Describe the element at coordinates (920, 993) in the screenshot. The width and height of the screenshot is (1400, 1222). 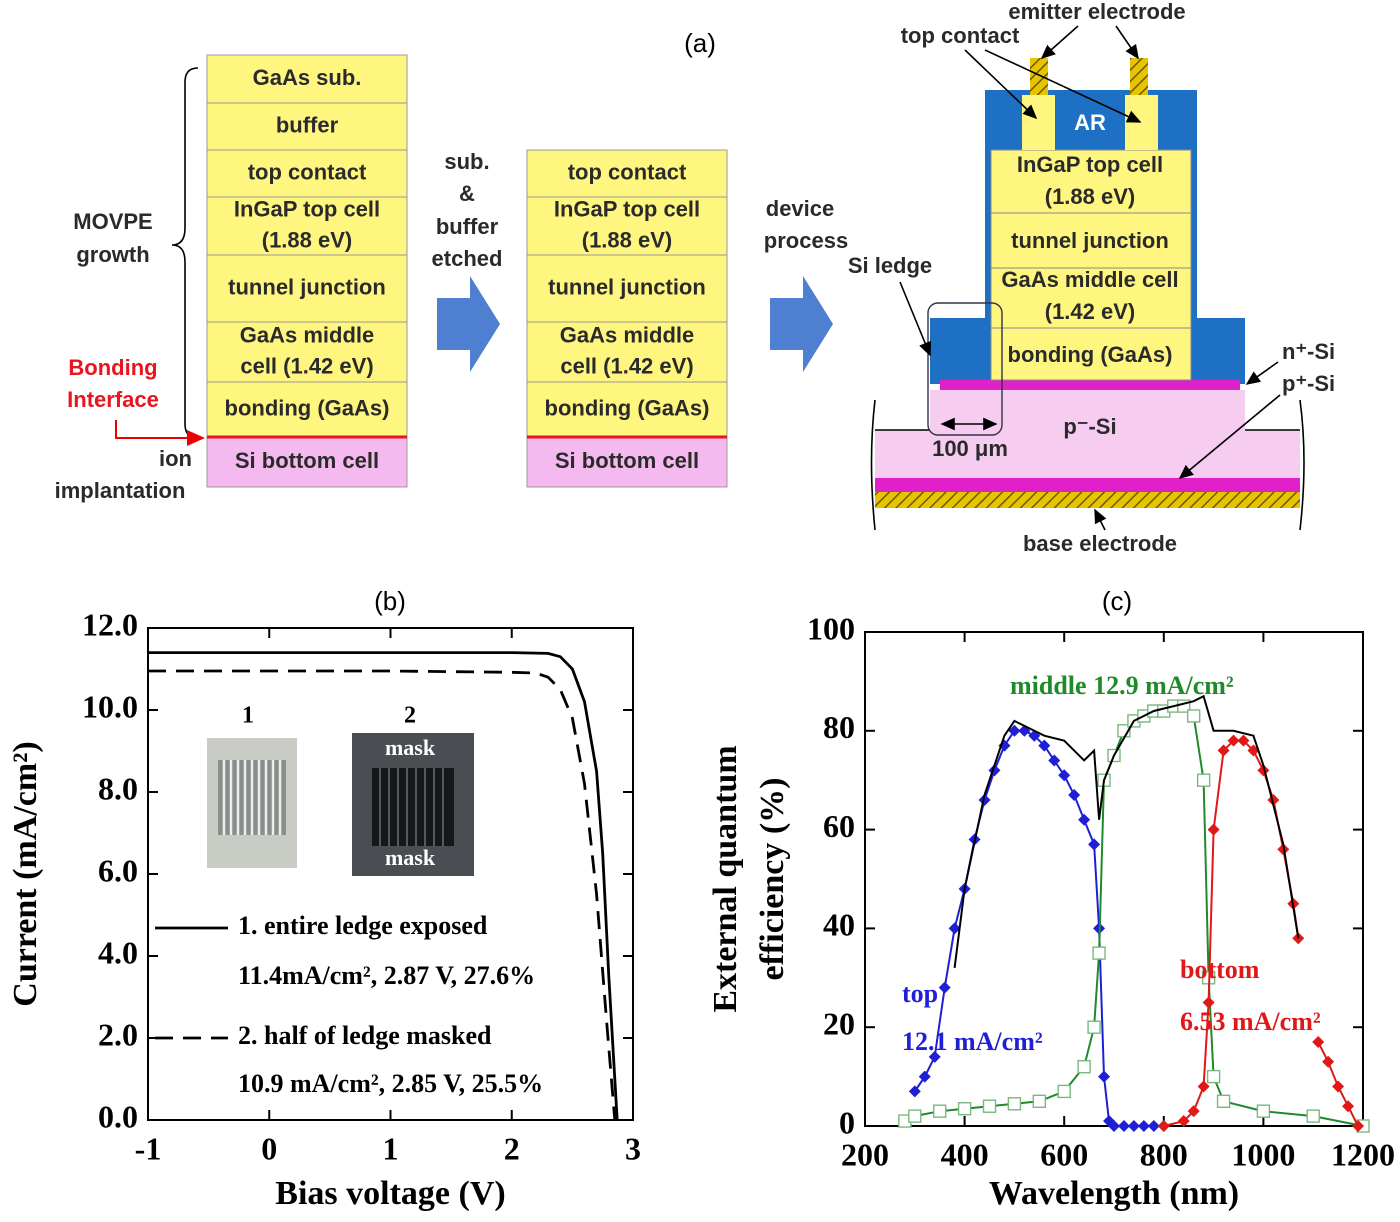
I see `series-label: top` at that location.